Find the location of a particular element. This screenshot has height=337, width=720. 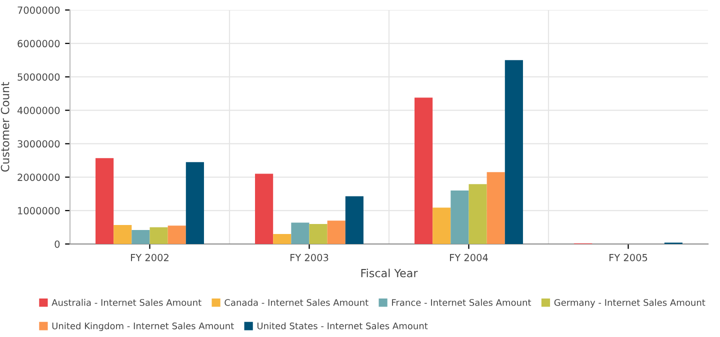

y-tick-label: 2000000 is located at coordinates (39, 177).